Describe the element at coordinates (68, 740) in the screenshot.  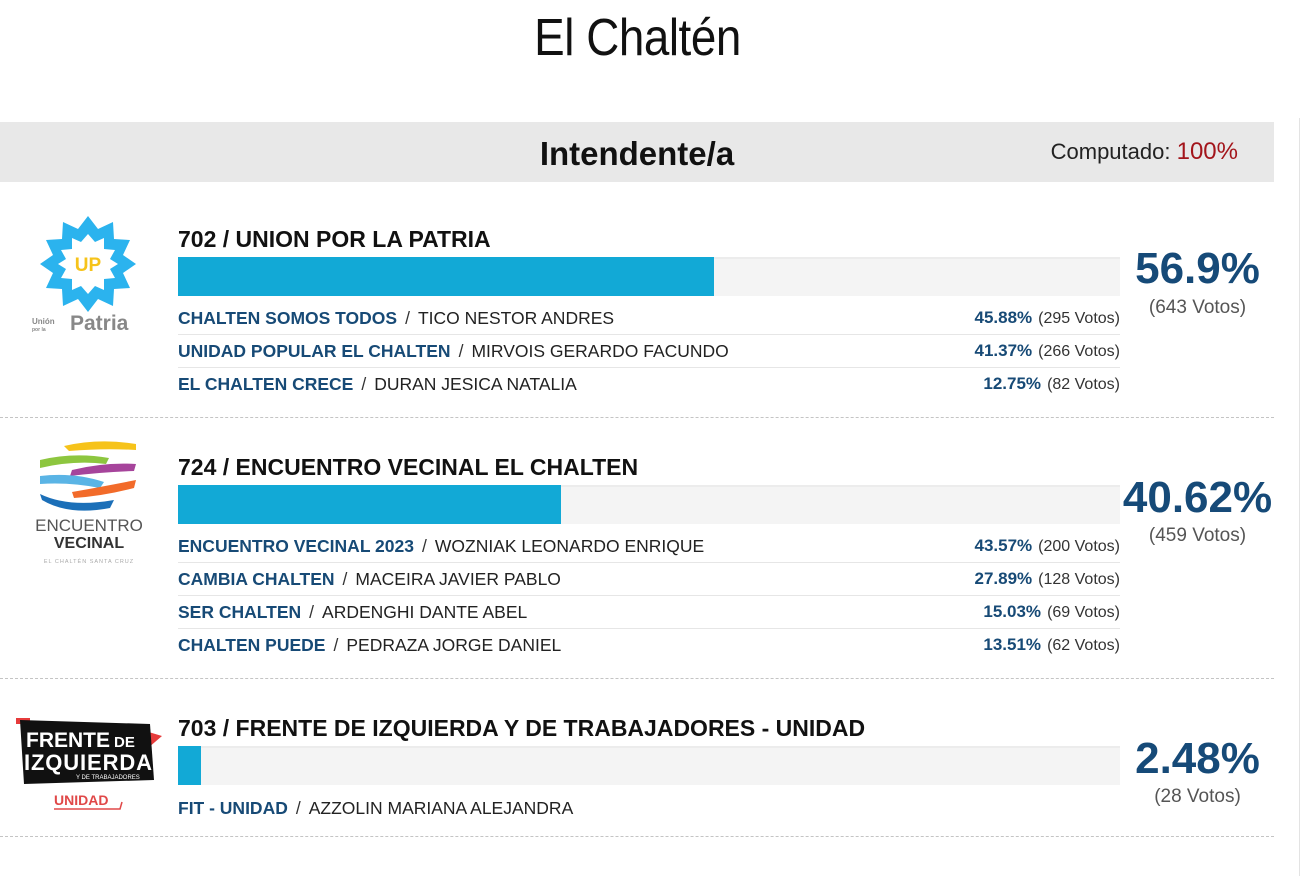
I see `svg-text: FRENTE` at that location.